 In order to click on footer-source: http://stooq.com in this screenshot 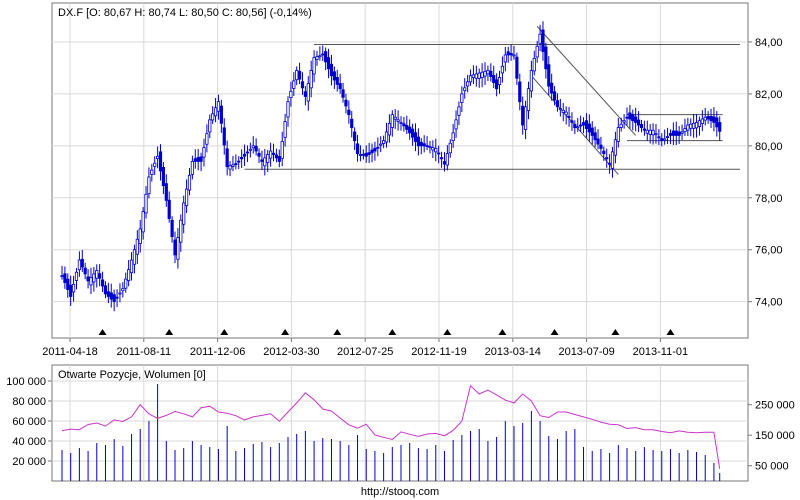, I will do `click(400, 492)`.